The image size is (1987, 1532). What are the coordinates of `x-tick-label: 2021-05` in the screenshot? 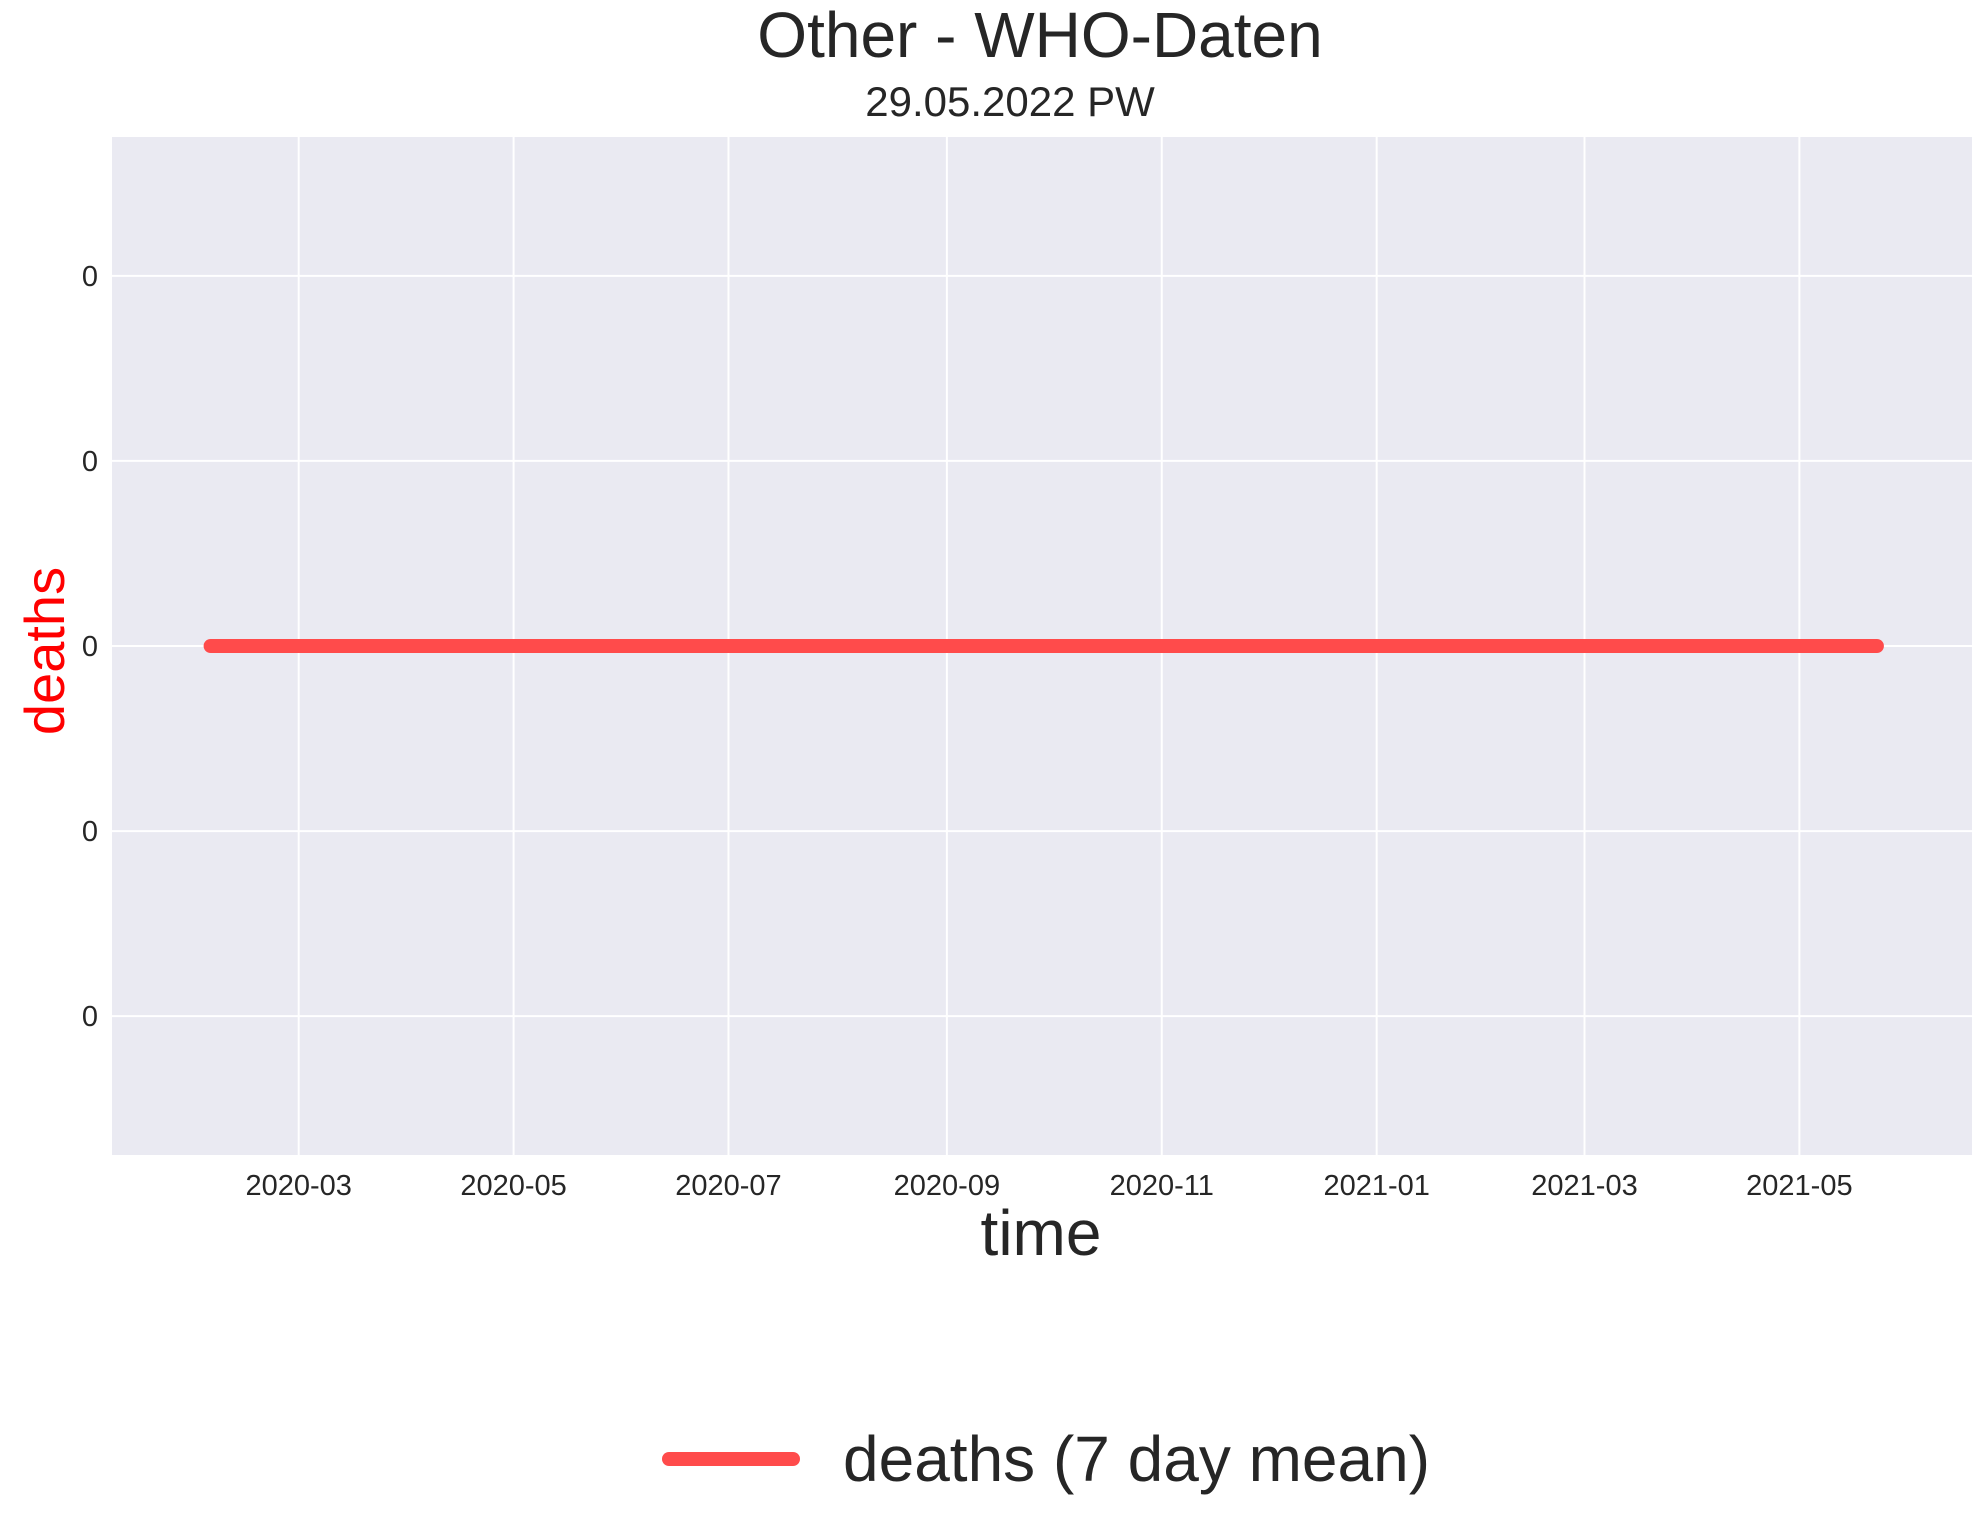 It's located at (1799, 1186).